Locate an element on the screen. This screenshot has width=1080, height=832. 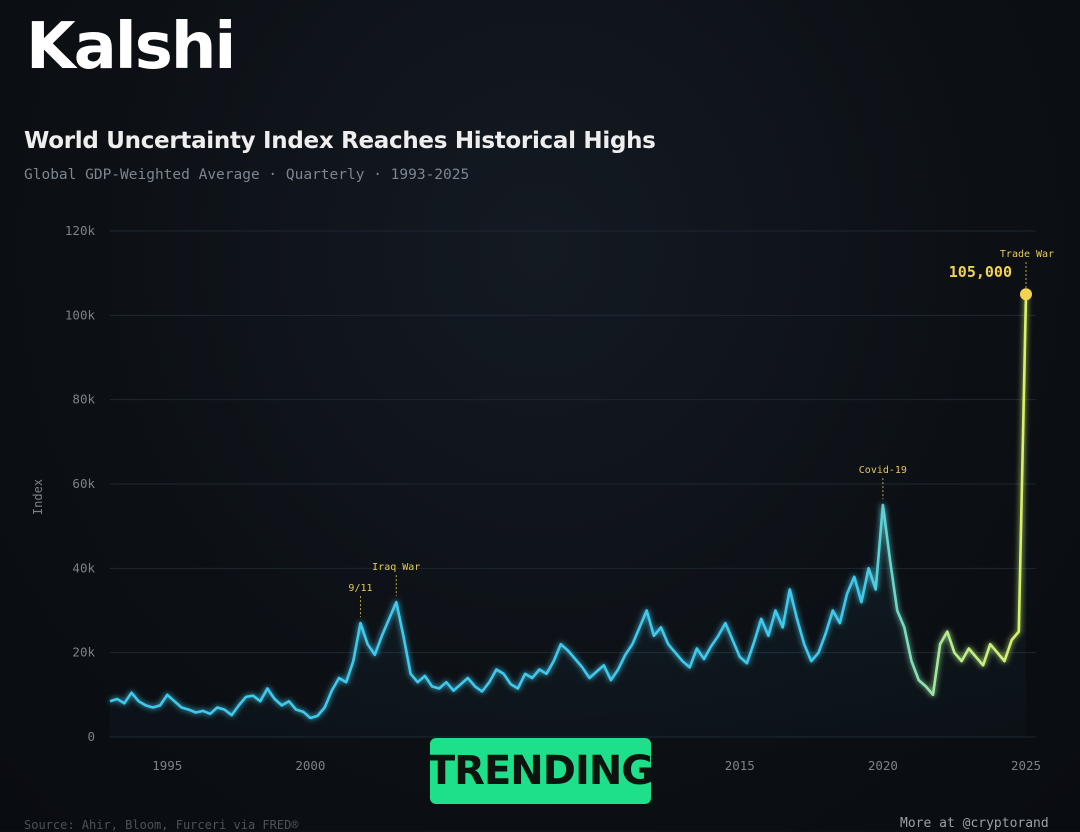
x-tick-label: 2020 is located at coordinates (883, 765).